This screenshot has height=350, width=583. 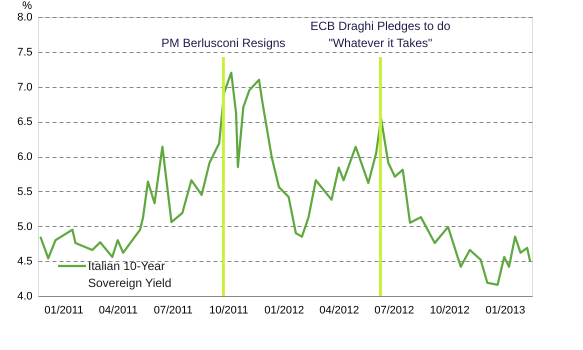 I want to click on x-tick-label: 01/2011, so click(x=64, y=310).